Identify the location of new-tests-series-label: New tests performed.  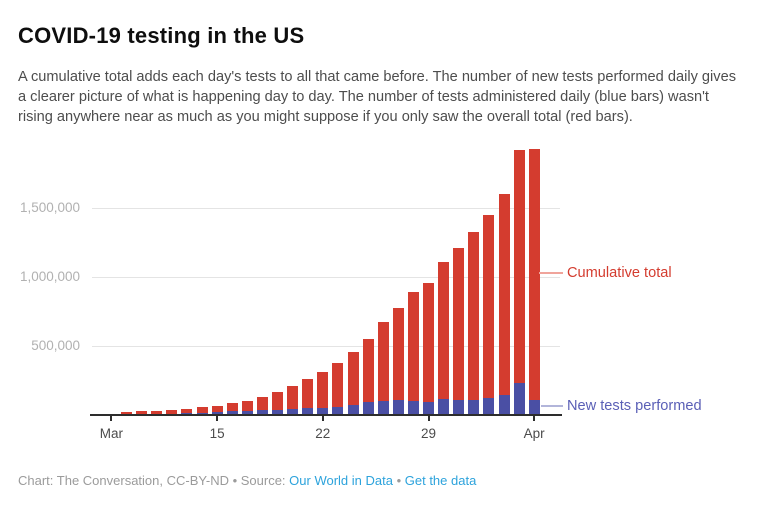
(634, 406).